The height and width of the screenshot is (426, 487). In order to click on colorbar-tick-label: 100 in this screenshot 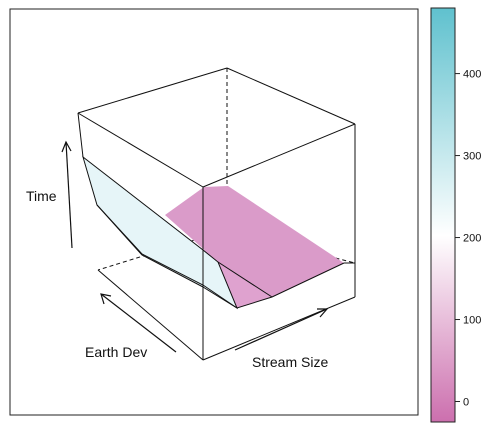, I will do `click(472, 321)`.